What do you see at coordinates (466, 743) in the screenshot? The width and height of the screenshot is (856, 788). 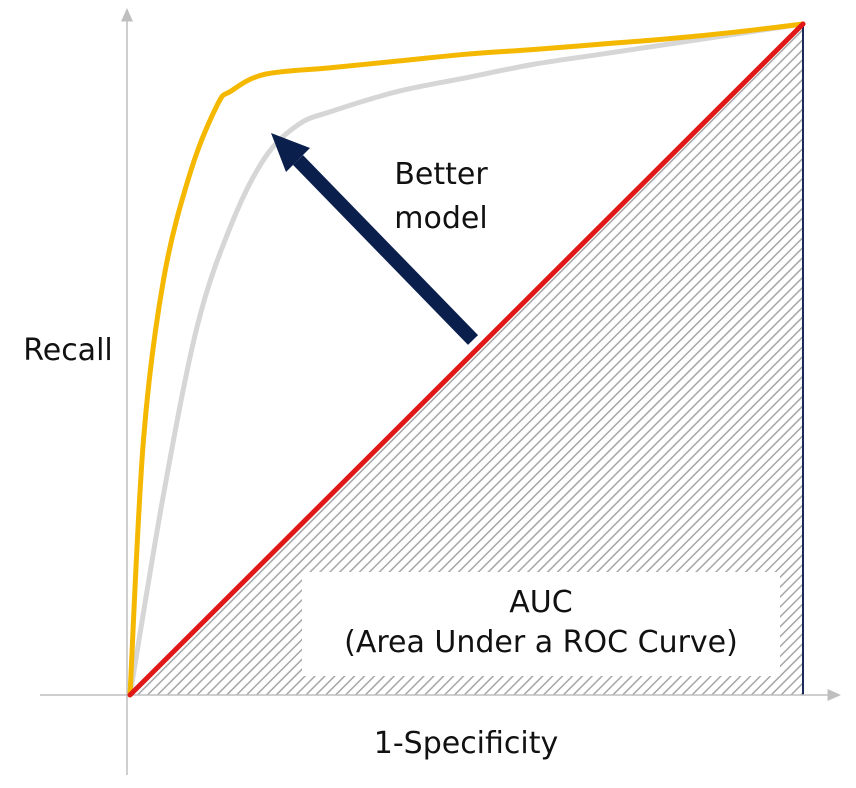 I see `x-axis-label: 1-Specificity` at bounding box center [466, 743].